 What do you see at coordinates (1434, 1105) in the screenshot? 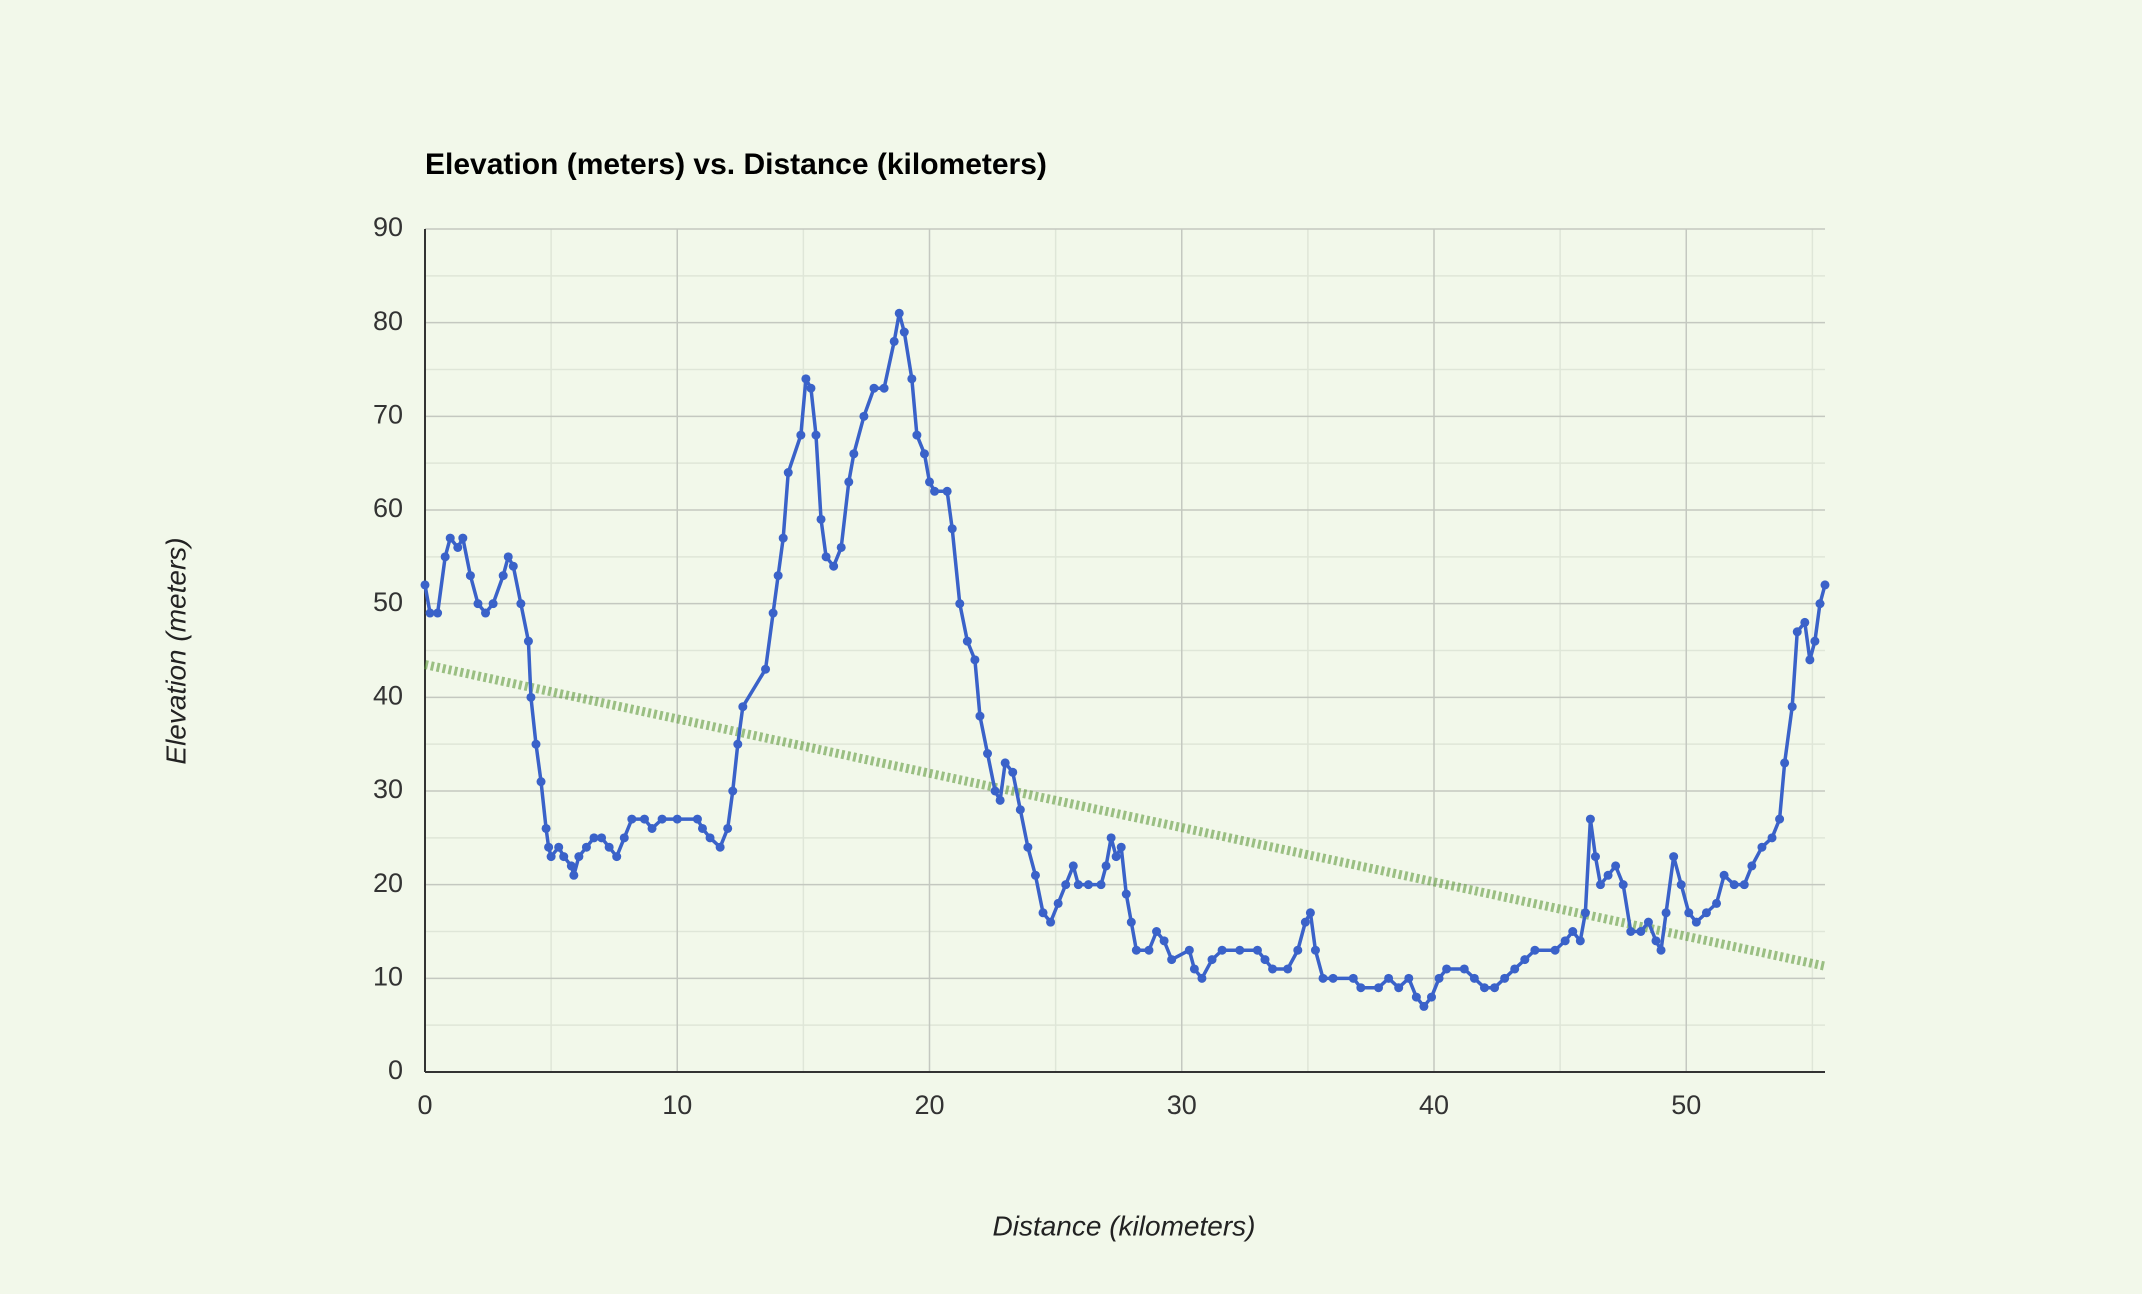
I see `x-tick-label: 40` at bounding box center [1434, 1105].